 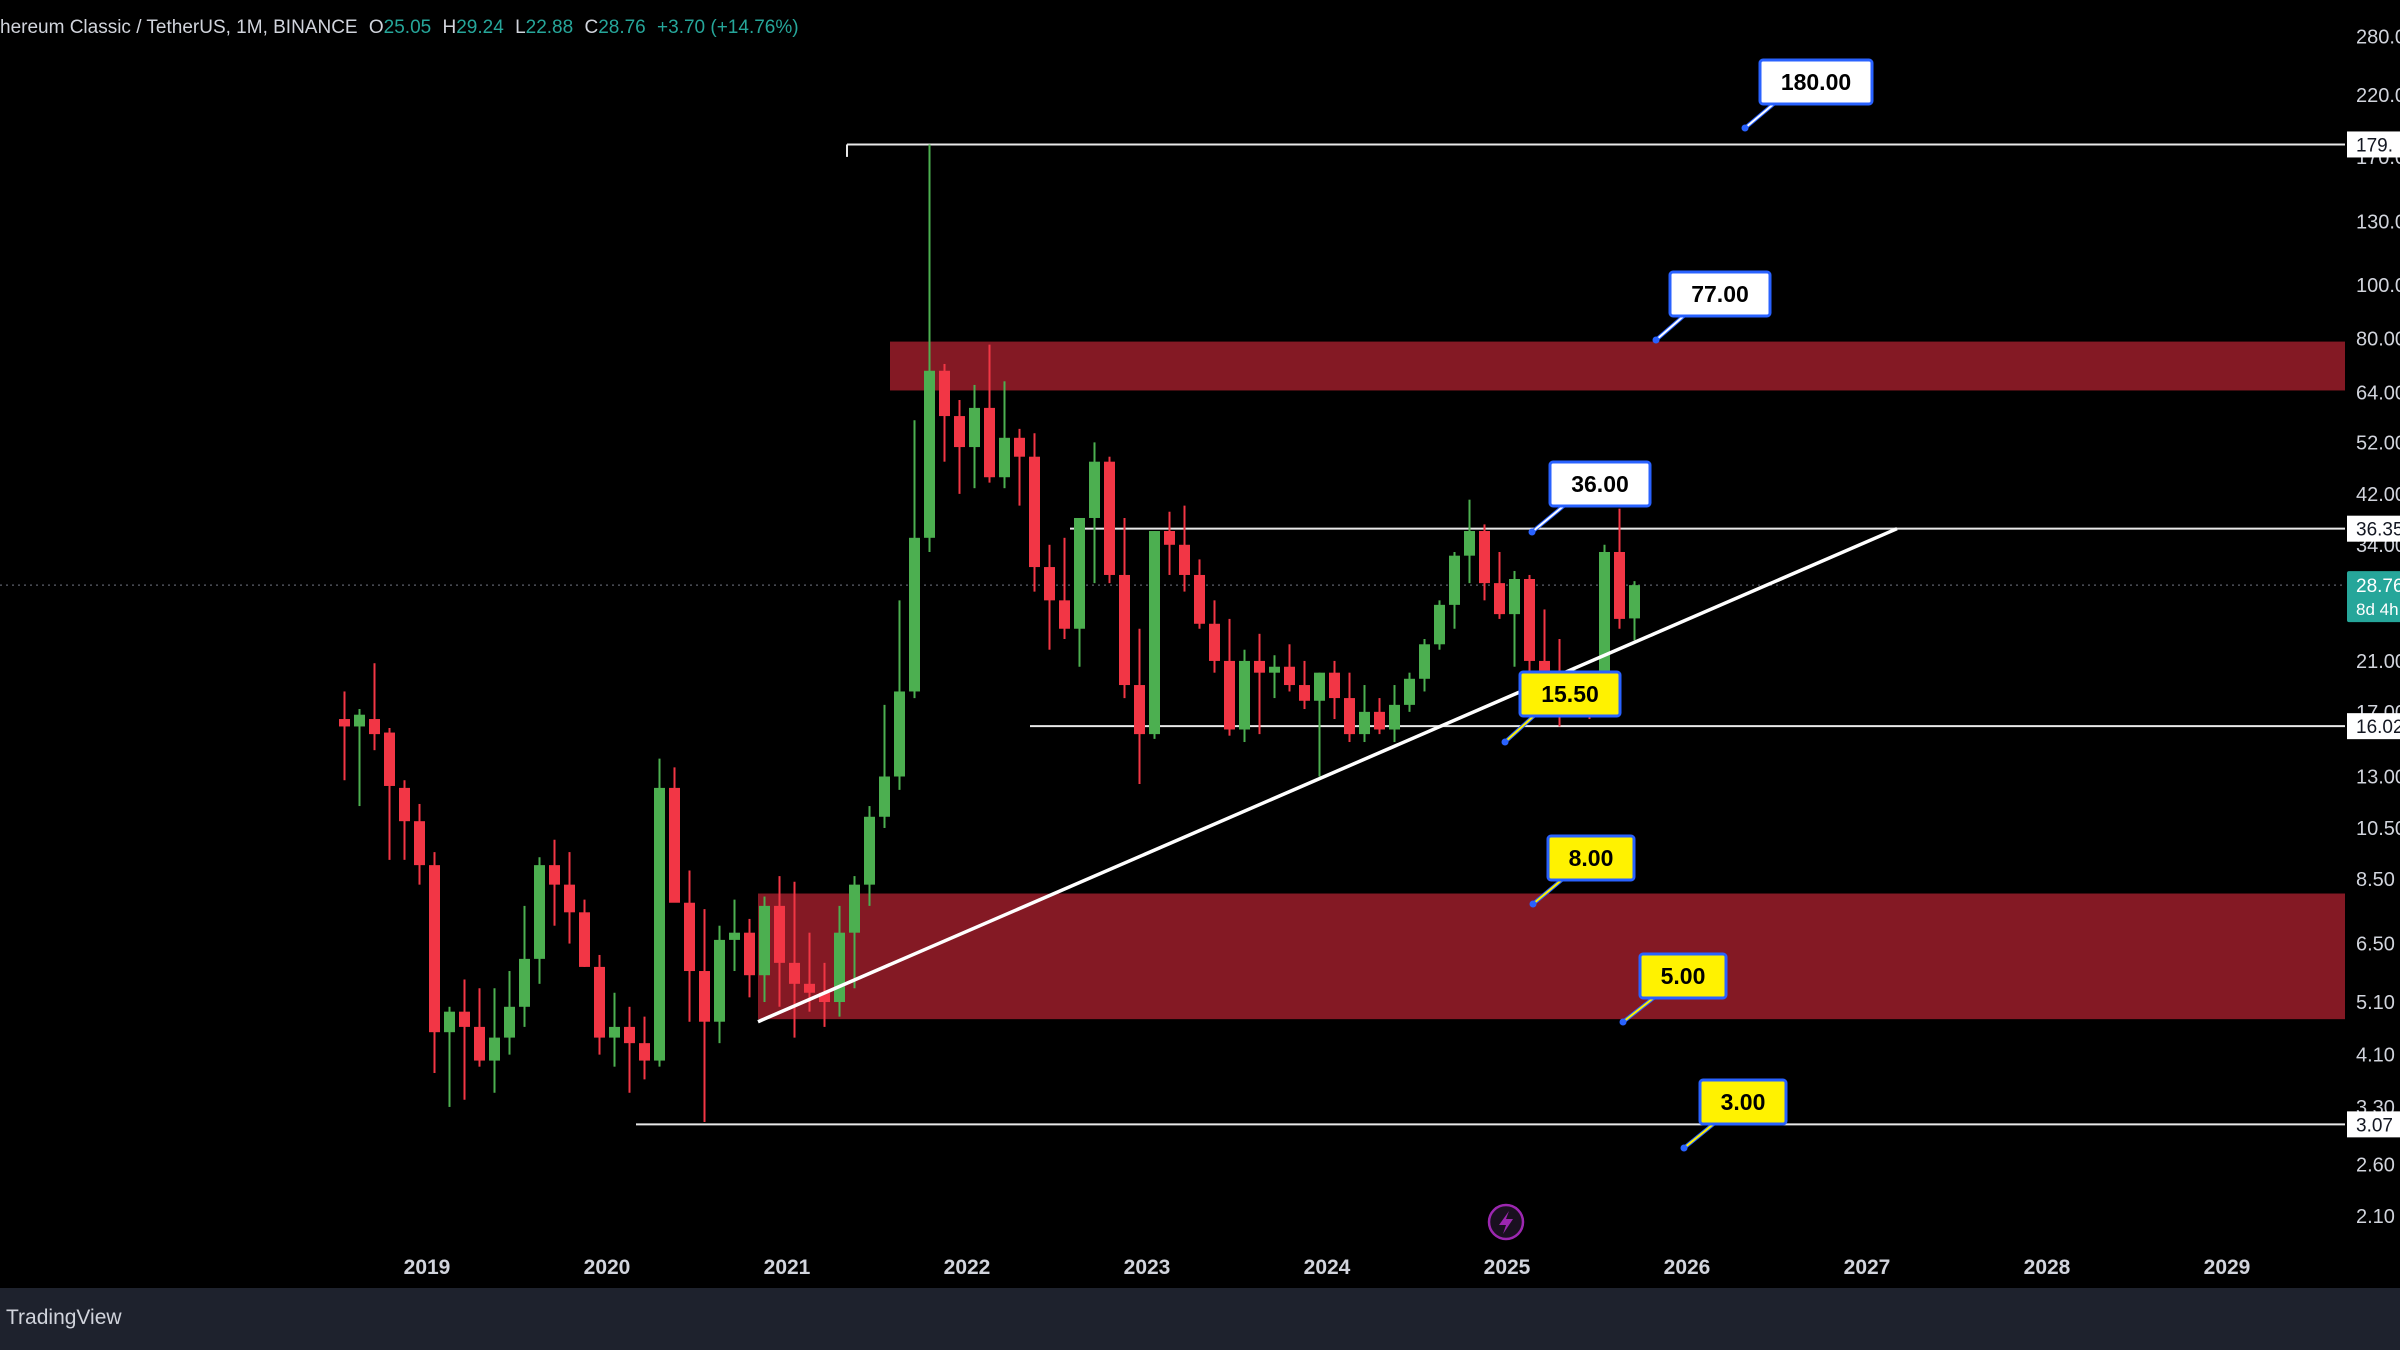 What do you see at coordinates (1506, 1222) in the screenshot?
I see `lightning-icon` at bounding box center [1506, 1222].